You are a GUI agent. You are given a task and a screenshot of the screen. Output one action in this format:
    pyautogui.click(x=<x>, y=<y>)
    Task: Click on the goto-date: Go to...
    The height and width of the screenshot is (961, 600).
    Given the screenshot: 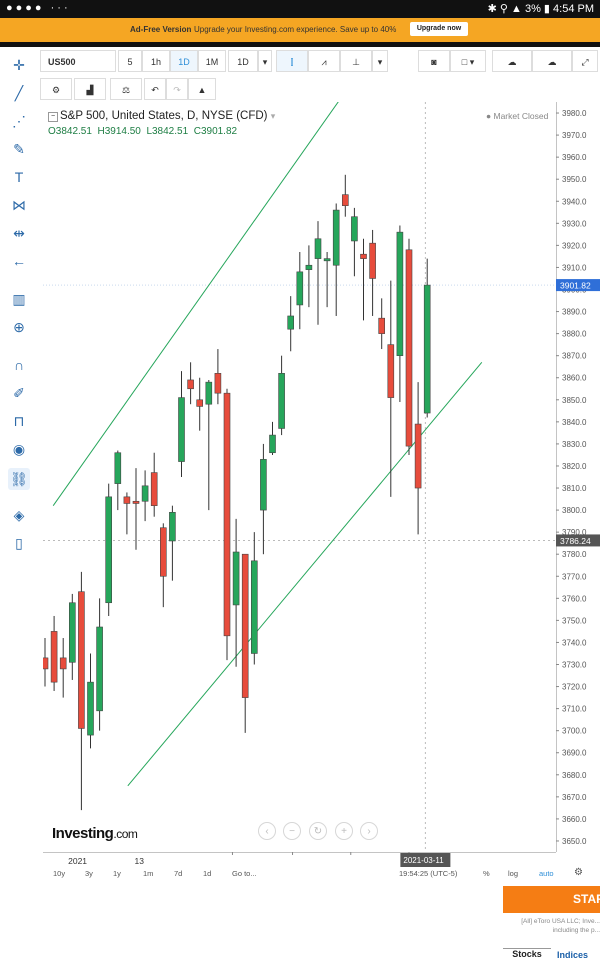 What is the action you would take?
    pyautogui.click(x=244, y=873)
    